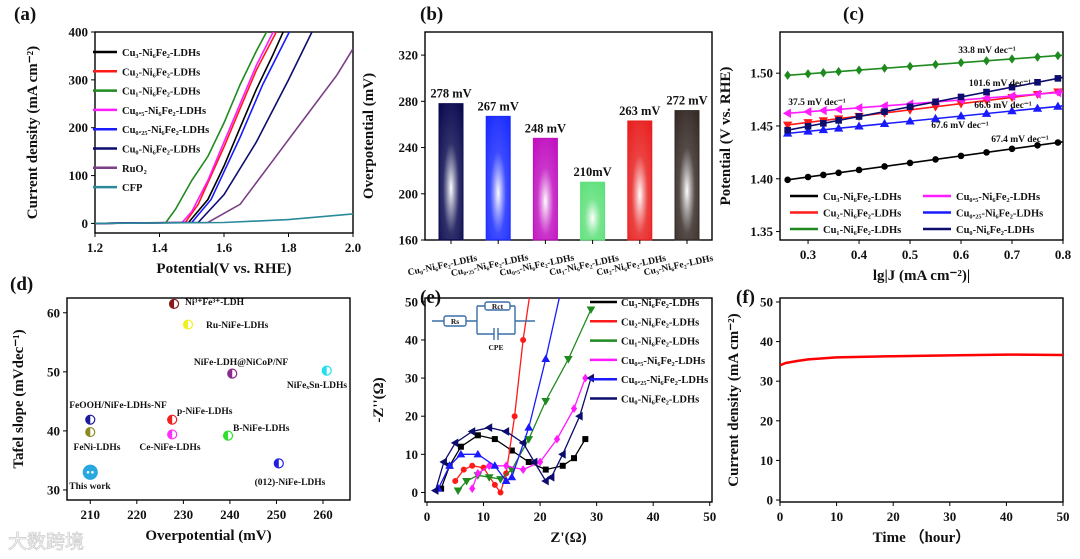  Describe the element at coordinates (726, 136) in the screenshot. I see `y-axis-label: Potential (V vs. RHE)` at that location.